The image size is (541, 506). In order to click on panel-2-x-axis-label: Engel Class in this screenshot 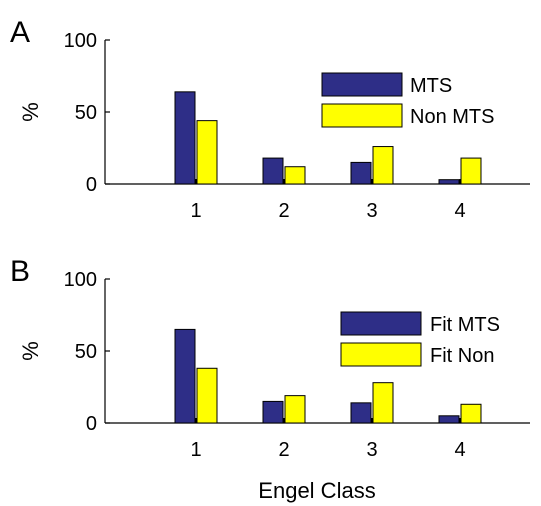, I will do `click(316, 490)`.